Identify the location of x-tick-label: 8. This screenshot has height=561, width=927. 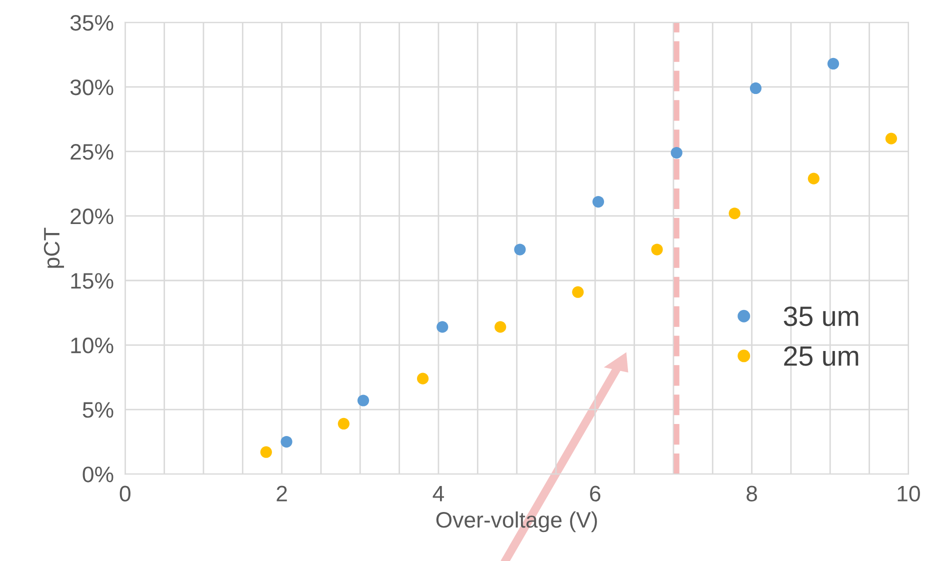
(752, 494).